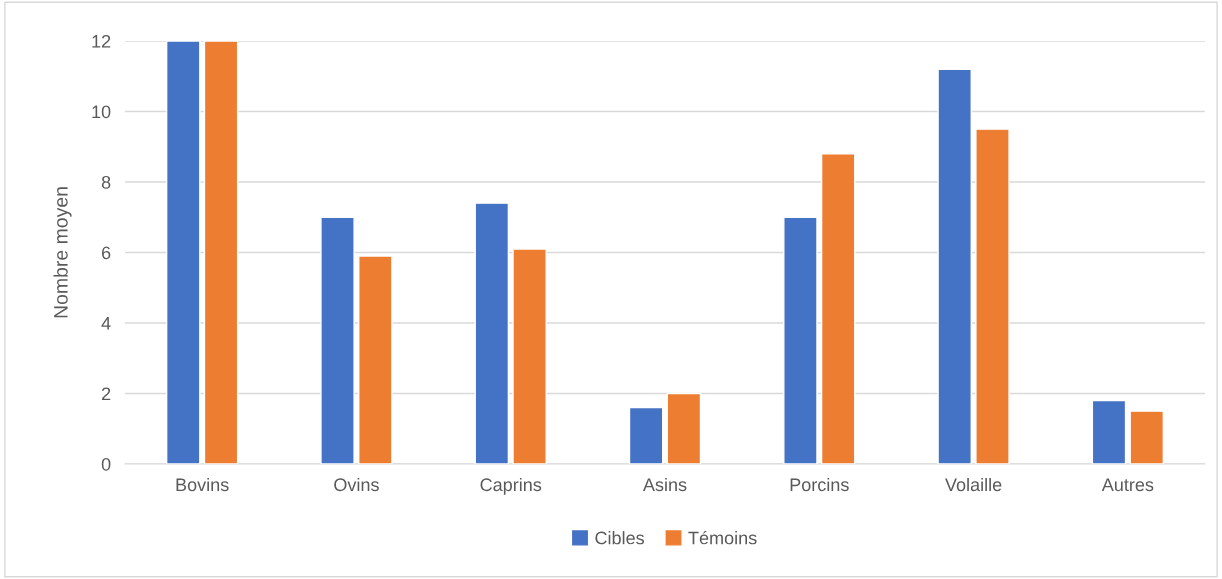 The height and width of the screenshot is (579, 1222). I want to click on x-tick-label: Ovins, so click(356, 484).